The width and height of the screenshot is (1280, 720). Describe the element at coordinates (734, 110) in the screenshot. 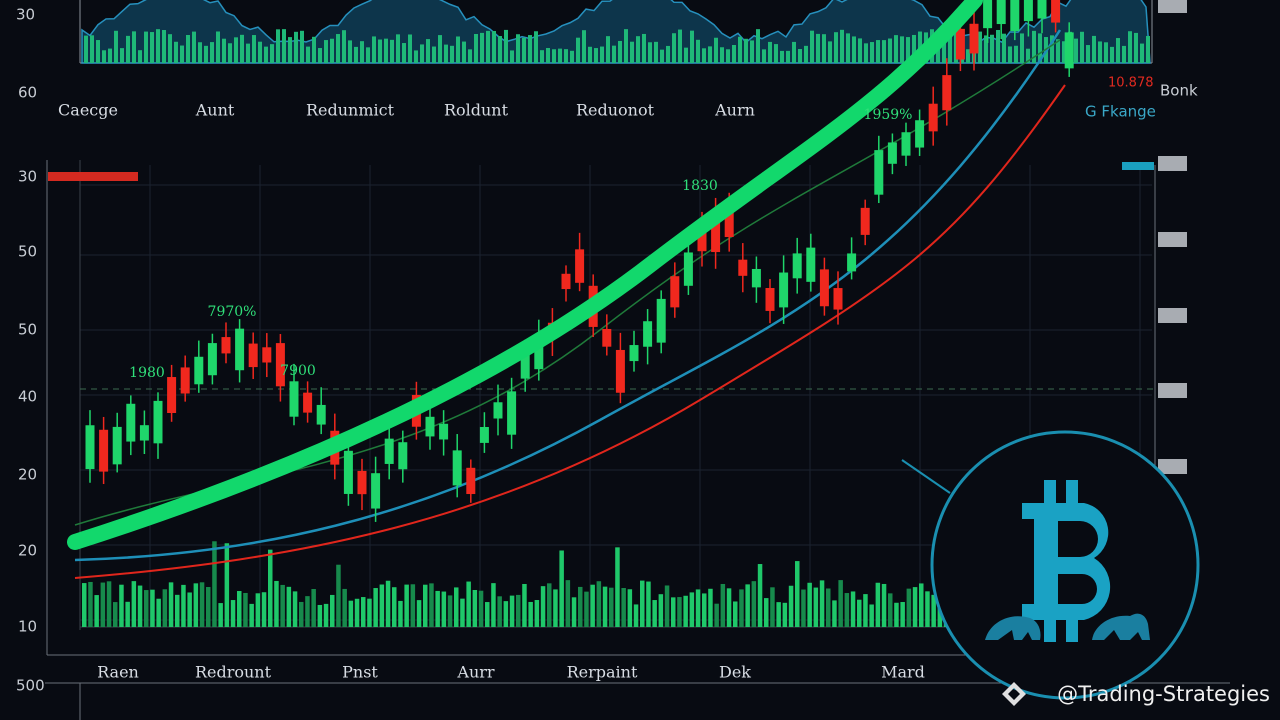

I see `x-label: Aurn` at that location.